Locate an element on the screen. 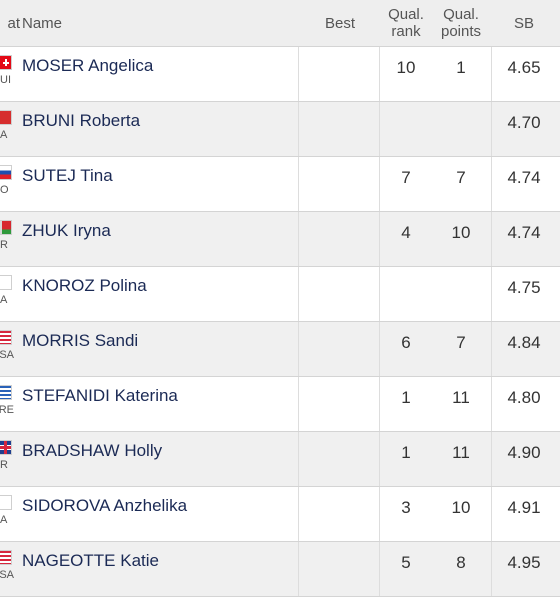 The height and width of the screenshot is (600, 560). athlete-name-link: KNOROZ Polina is located at coordinates (84, 285).